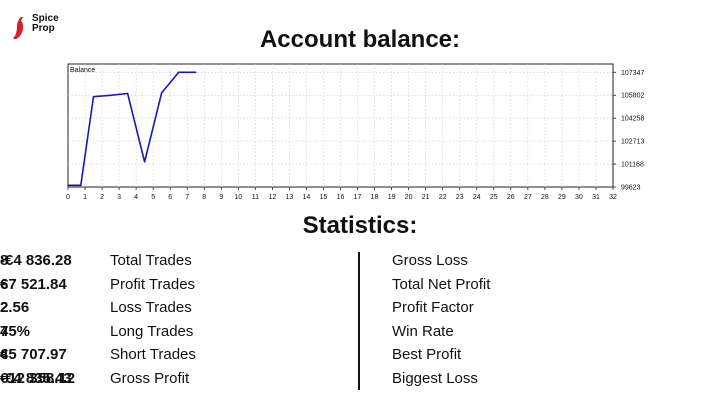  What do you see at coordinates (409, 197) in the screenshot?
I see `x-tick-label: 20` at bounding box center [409, 197].